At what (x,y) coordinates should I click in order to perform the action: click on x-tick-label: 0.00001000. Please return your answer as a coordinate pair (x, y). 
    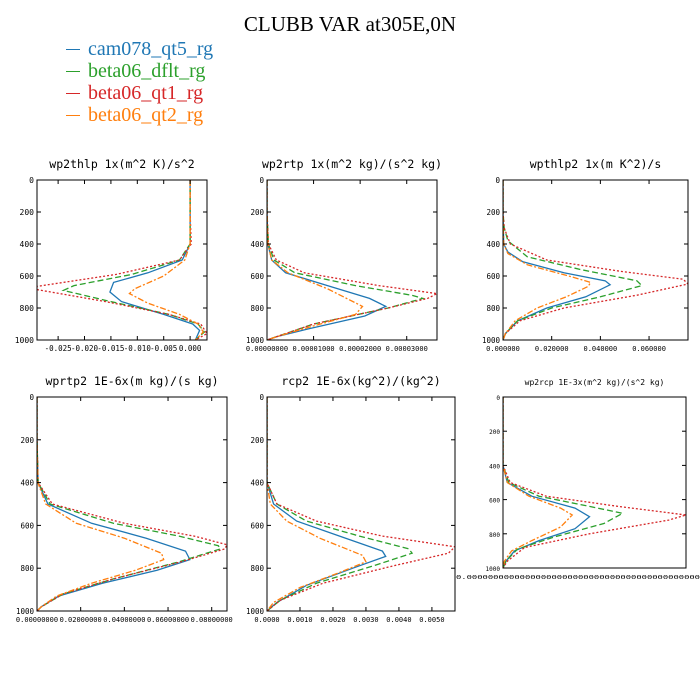
    Looking at the image, I should click on (313, 349).